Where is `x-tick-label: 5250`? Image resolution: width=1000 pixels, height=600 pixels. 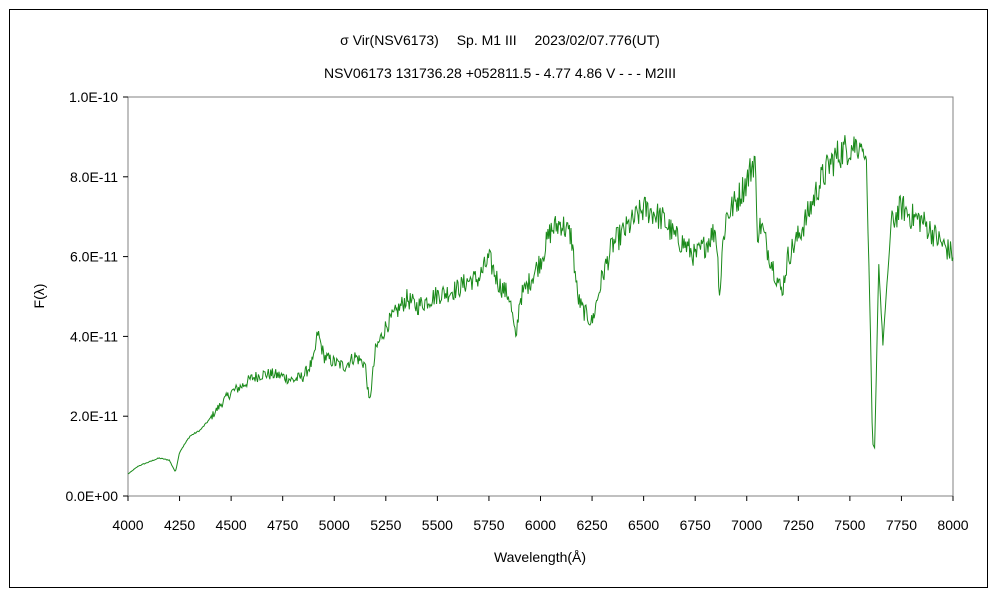 x-tick-label: 5250 is located at coordinates (385, 525).